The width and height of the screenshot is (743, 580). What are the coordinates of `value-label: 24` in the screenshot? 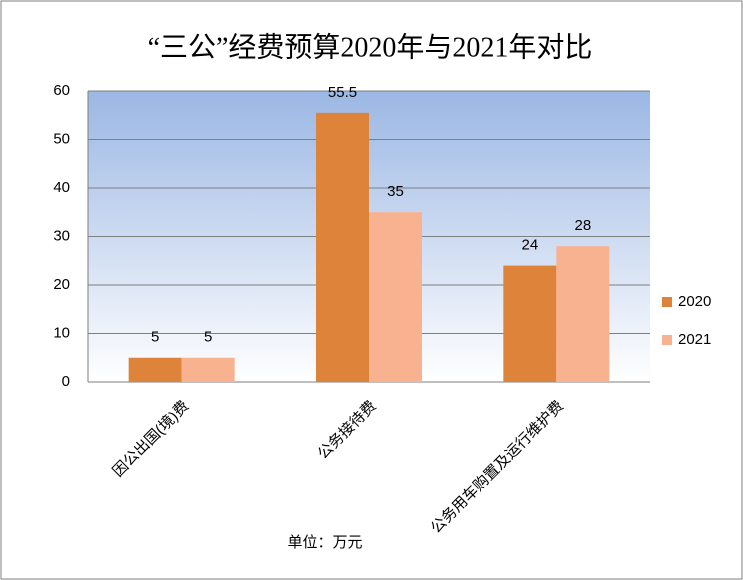 It's located at (529, 245).